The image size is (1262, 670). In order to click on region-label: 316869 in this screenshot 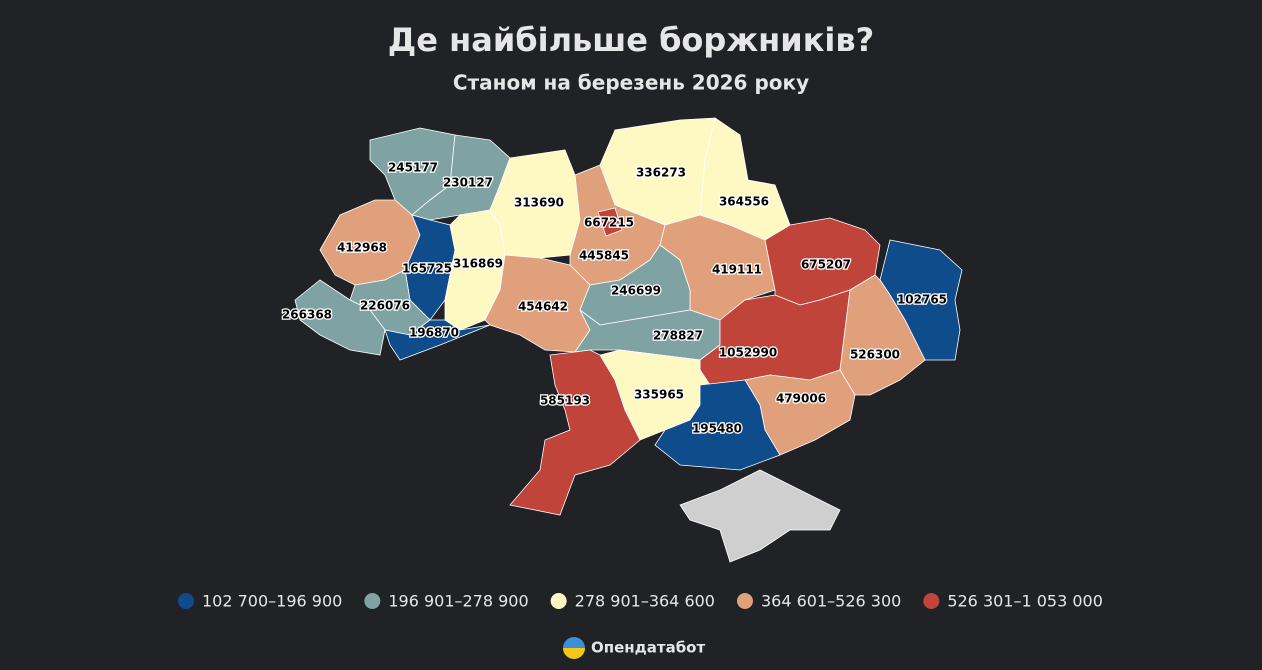, I will do `click(478, 264)`.